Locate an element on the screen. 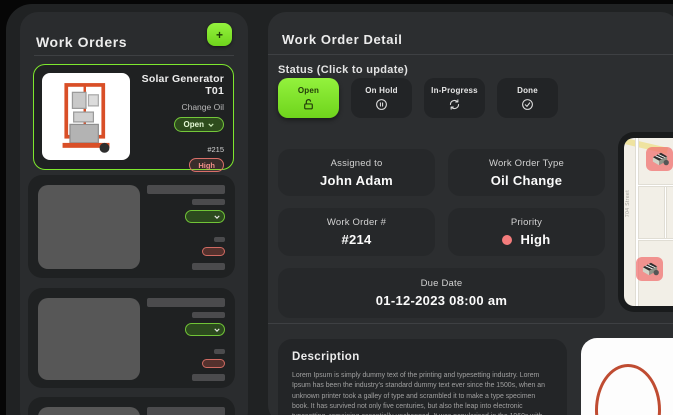 This screenshot has width=673, height=415. field-priority: Priority High is located at coordinates (526, 232).